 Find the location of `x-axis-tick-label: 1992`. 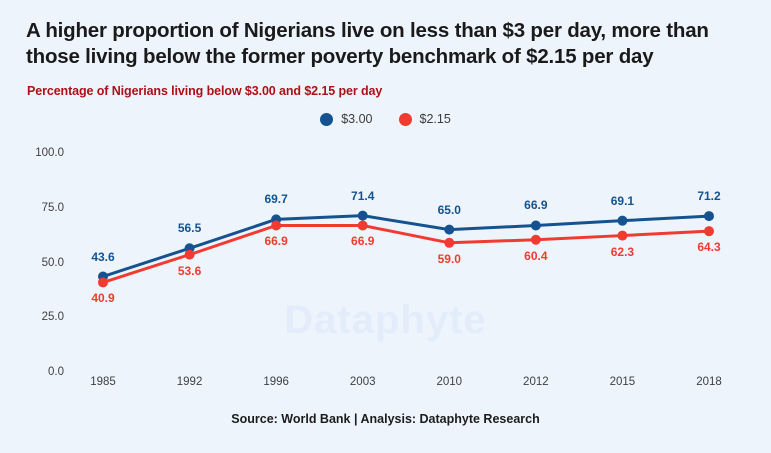

x-axis-tick-label: 1992 is located at coordinates (189, 382).